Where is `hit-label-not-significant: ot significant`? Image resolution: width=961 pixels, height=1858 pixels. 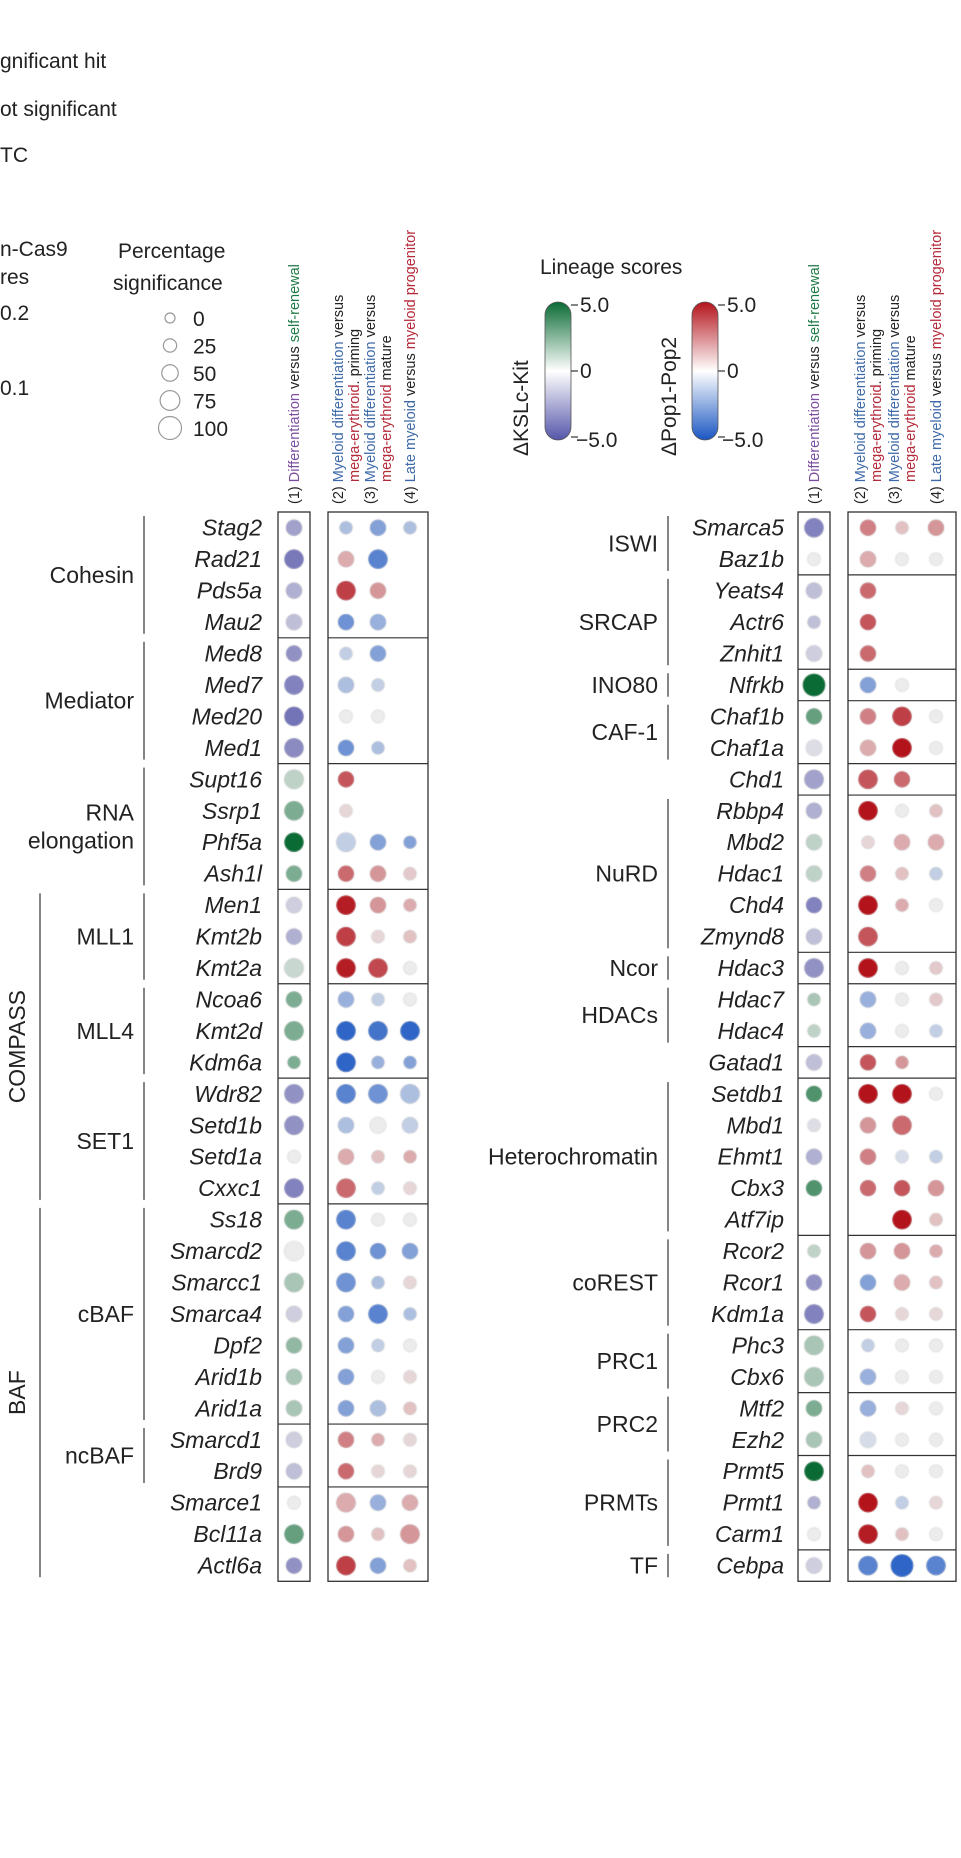
hit-label-not-significant: ot significant is located at coordinates (58, 109).